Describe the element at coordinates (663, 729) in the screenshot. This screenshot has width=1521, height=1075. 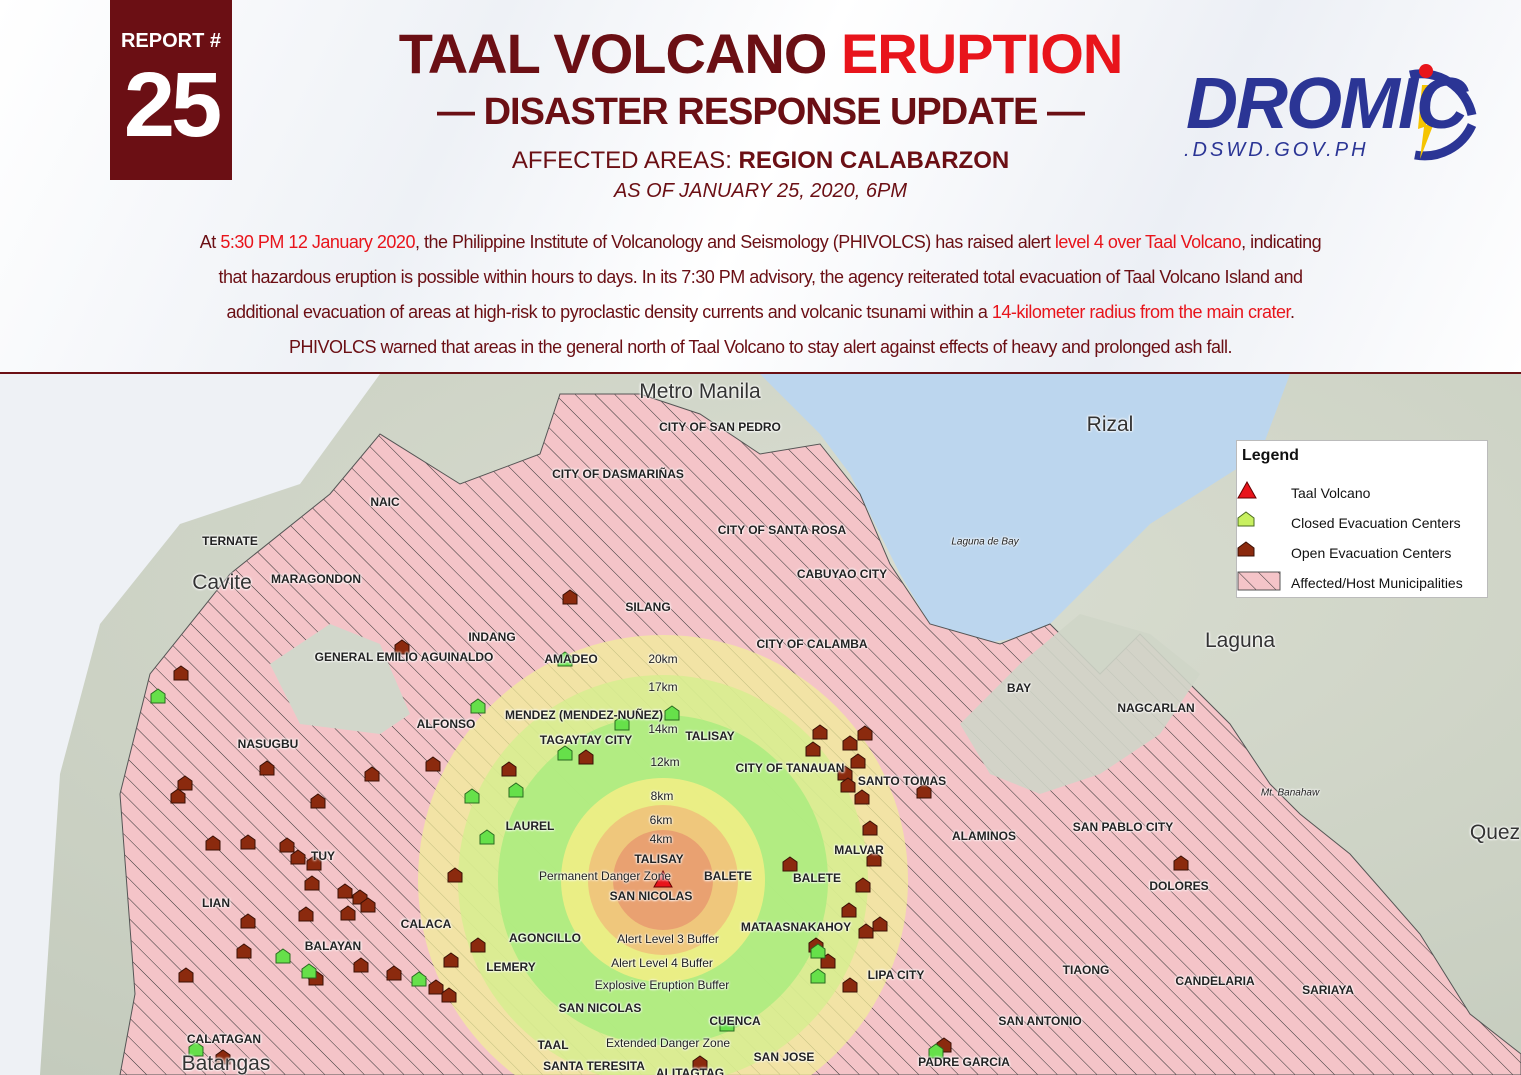
I see `ring-distance-label: 14km` at that location.